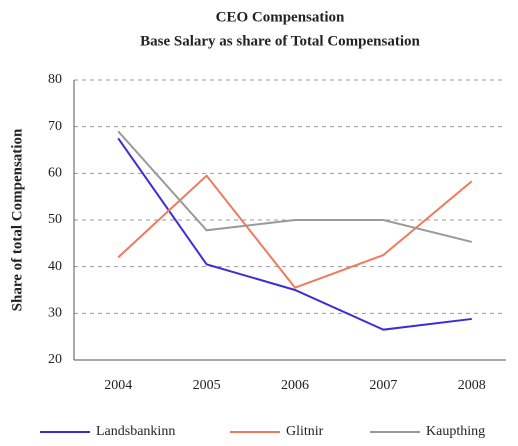 The width and height of the screenshot is (518, 446). Describe the element at coordinates (118, 385) in the screenshot. I see `x-tick-label: 2004` at that location.